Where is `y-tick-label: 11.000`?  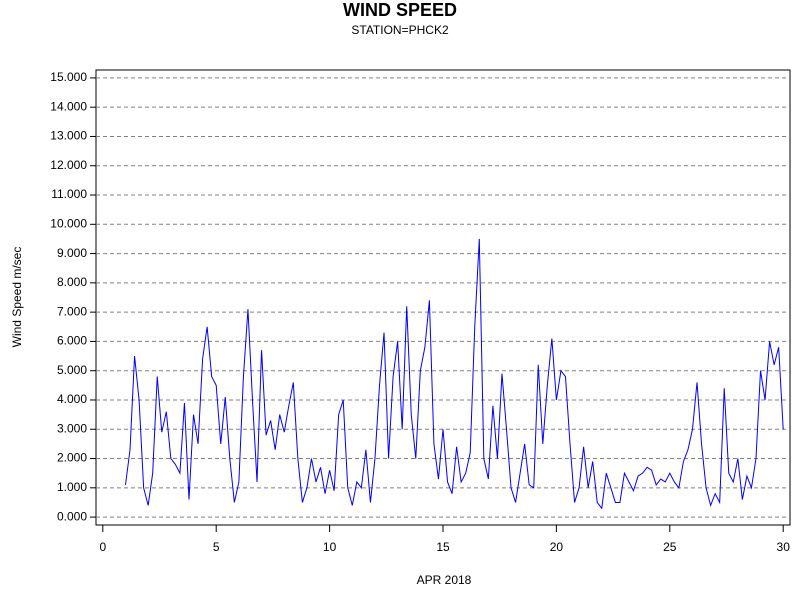
y-tick-label: 11.000 is located at coordinates (69, 194).